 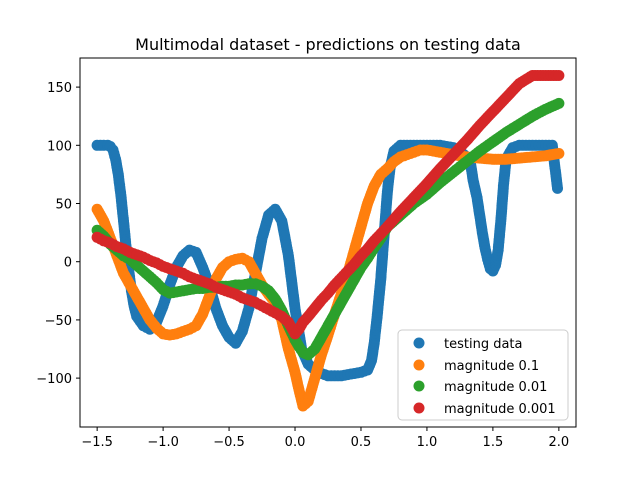 I want to click on y-tick-label: −50, so click(x=58, y=321).